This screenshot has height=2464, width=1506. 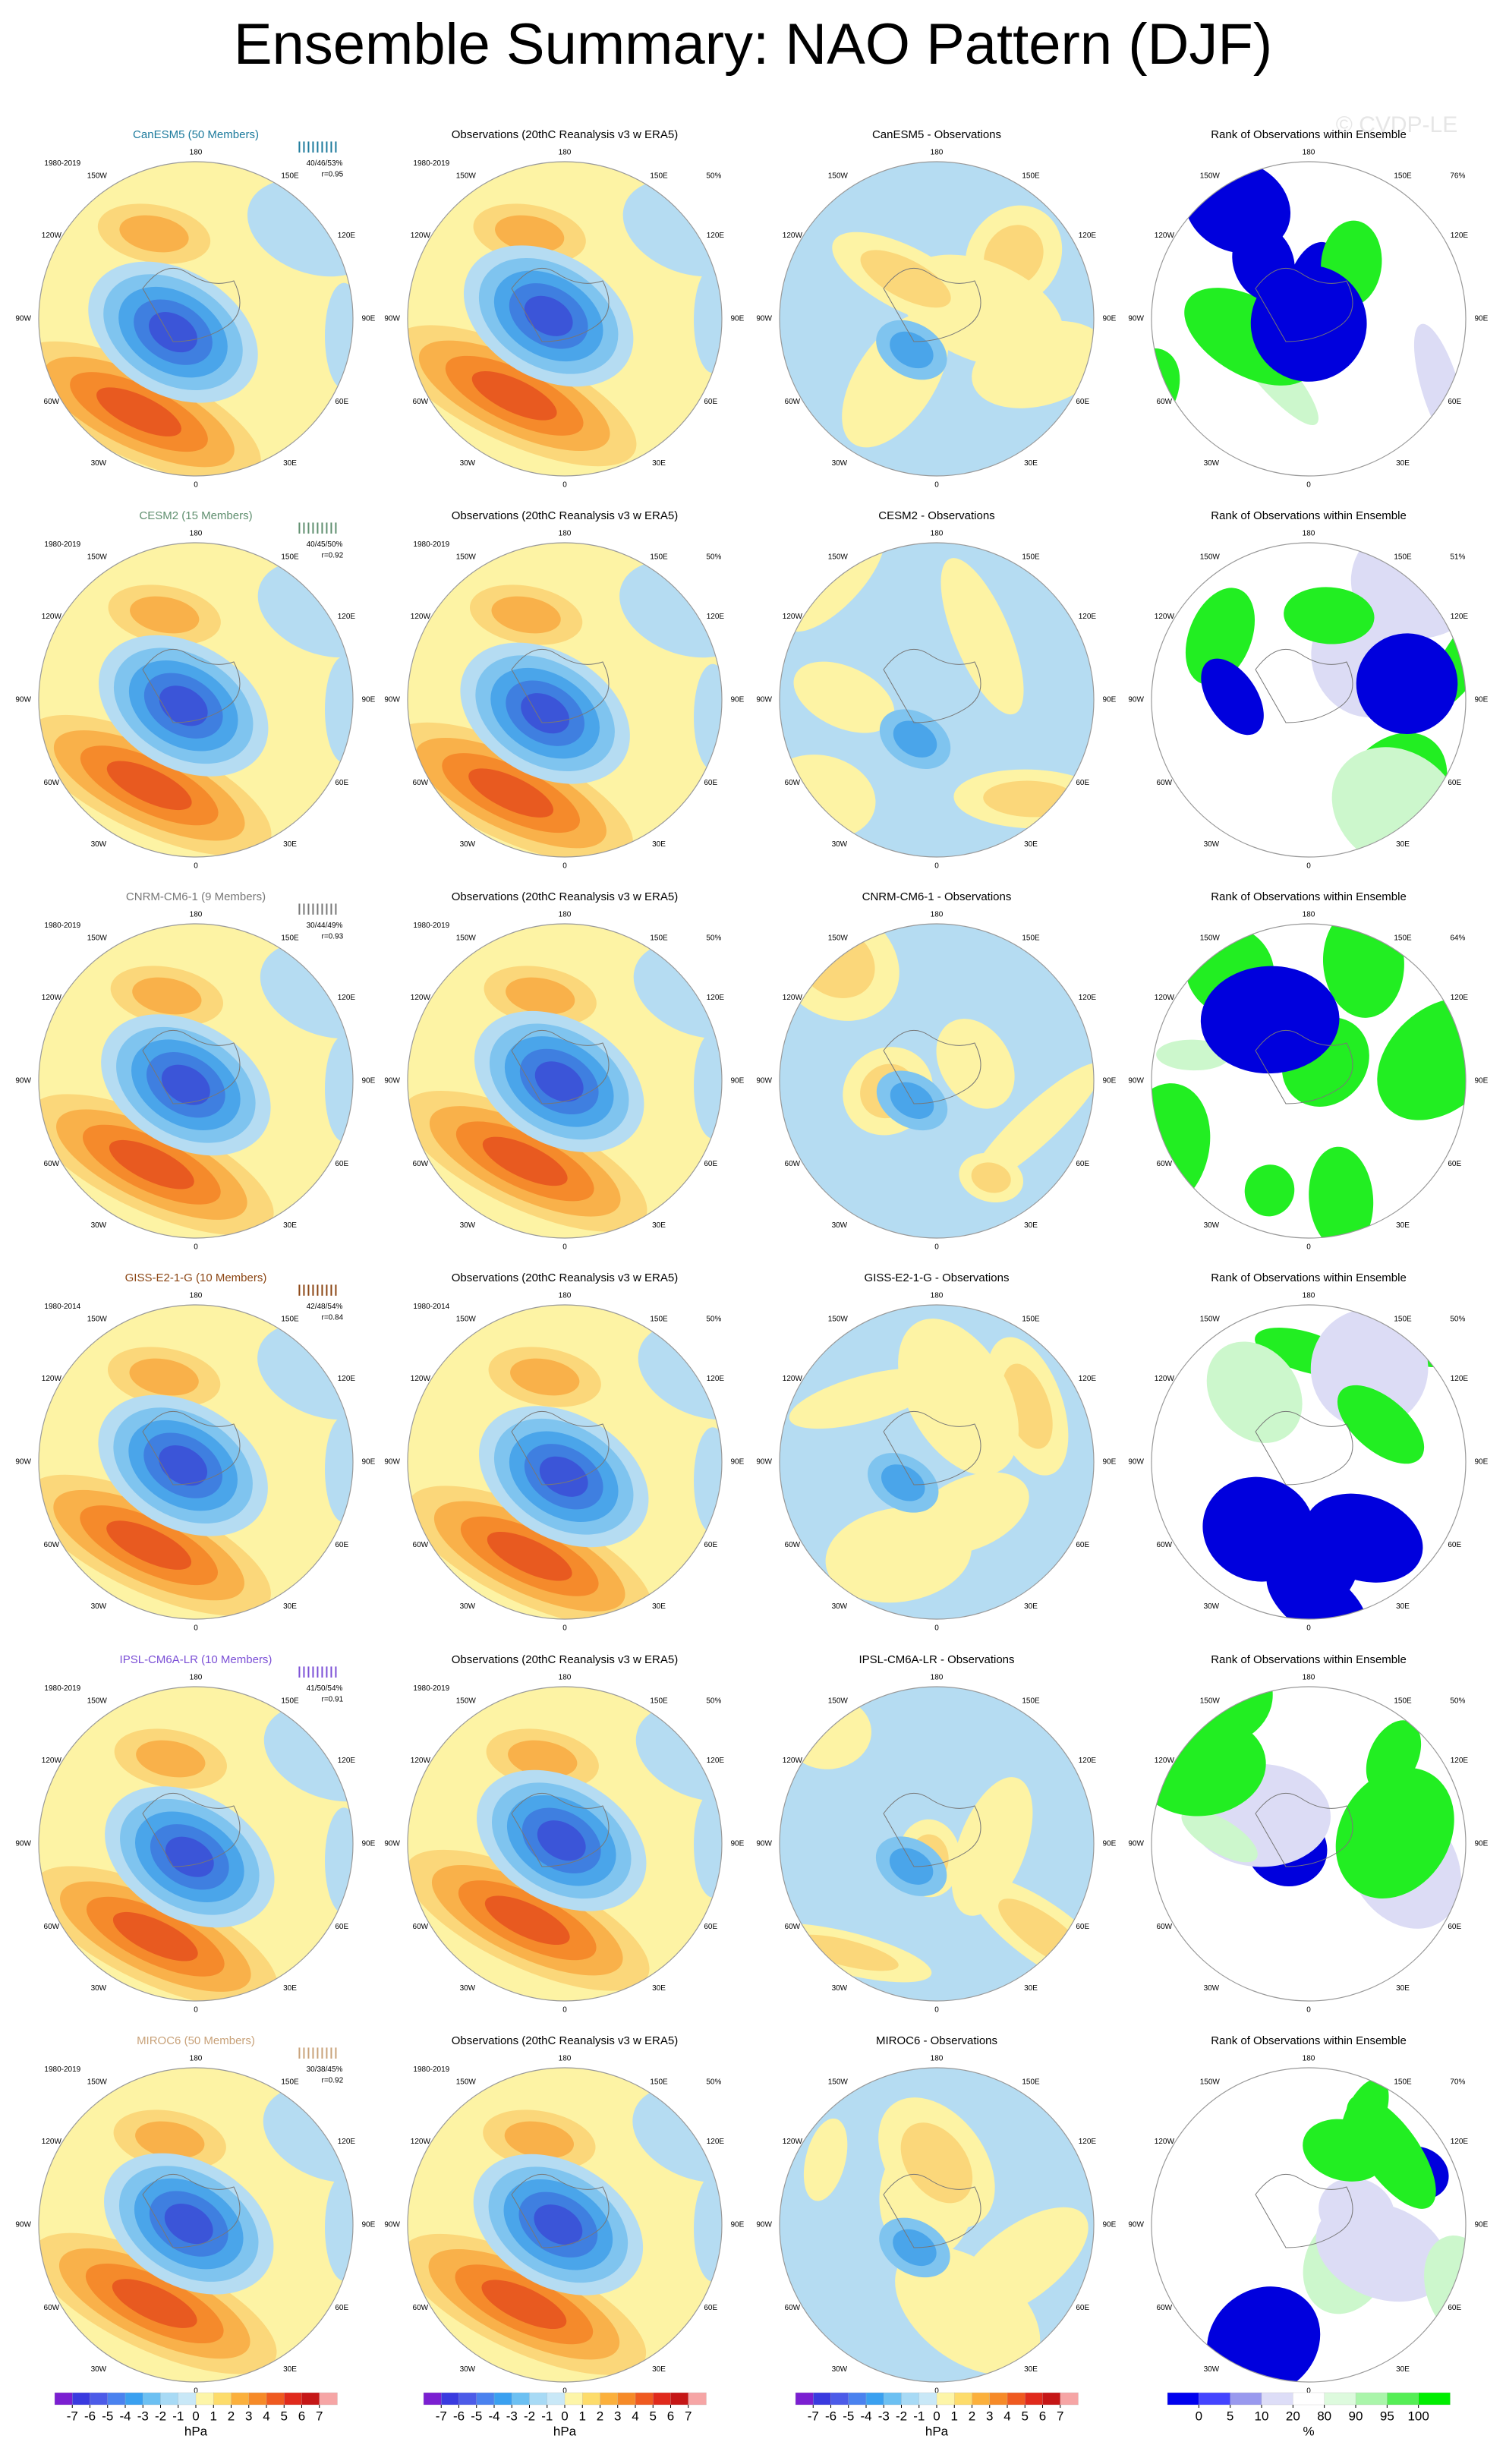 I want to click on model-title: CanESM5 (50 Members), so click(x=196, y=134).